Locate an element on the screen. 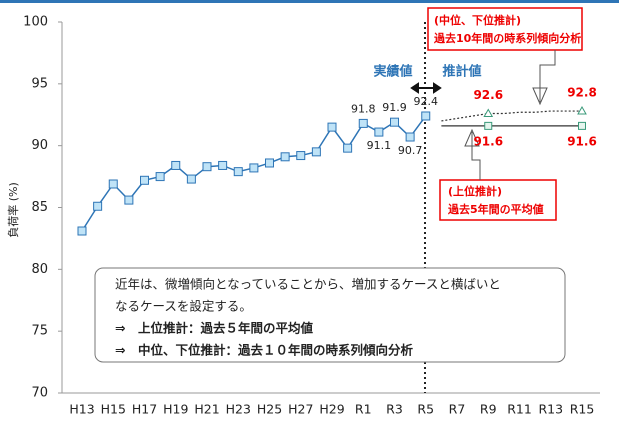  data-label: 91.9 is located at coordinates (394, 107).